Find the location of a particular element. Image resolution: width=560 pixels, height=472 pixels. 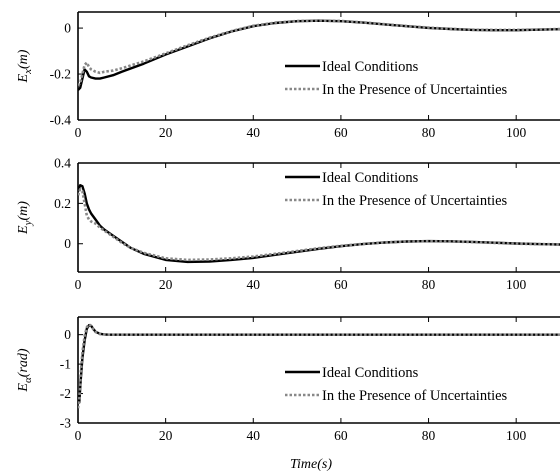

y-tick-label: 0.4 is located at coordinates (62, 163).